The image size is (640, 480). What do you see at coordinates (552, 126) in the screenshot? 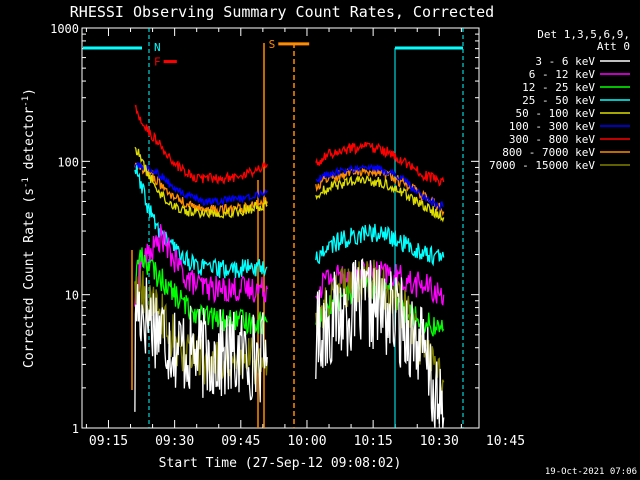
I see `legend-label: 100 - 300 keV` at bounding box center [552, 126].